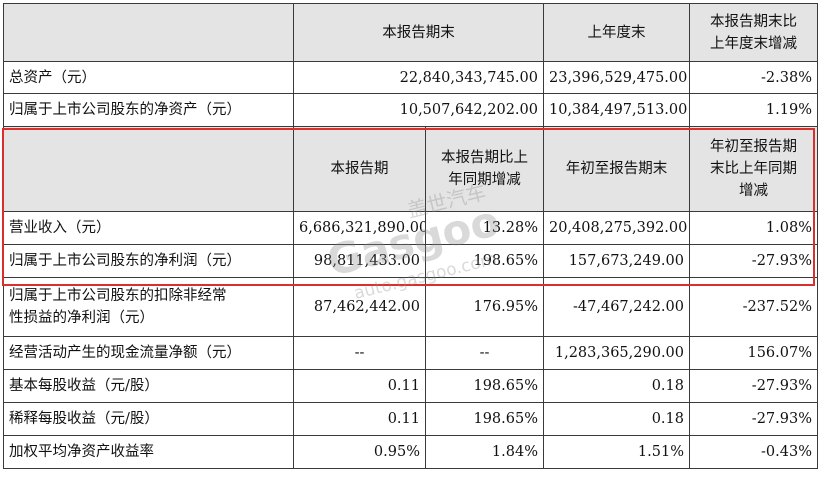 Image resolution: width=820 pixels, height=487 pixels. Describe the element at coordinates (148, 77) in the screenshot. I see `row-label: 总资产（元）` at that location.